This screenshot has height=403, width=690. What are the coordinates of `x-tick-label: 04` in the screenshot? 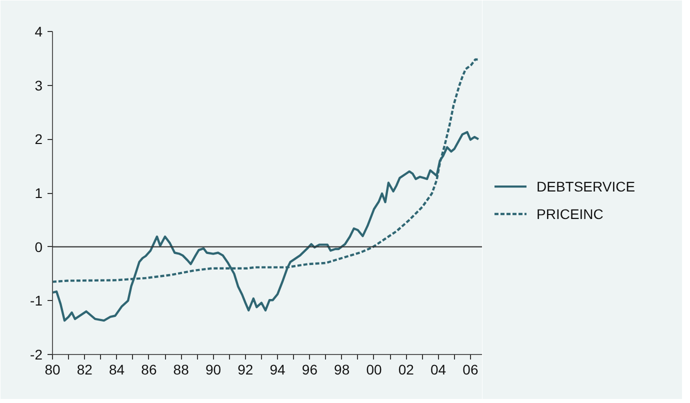 It's located at (438, 370).